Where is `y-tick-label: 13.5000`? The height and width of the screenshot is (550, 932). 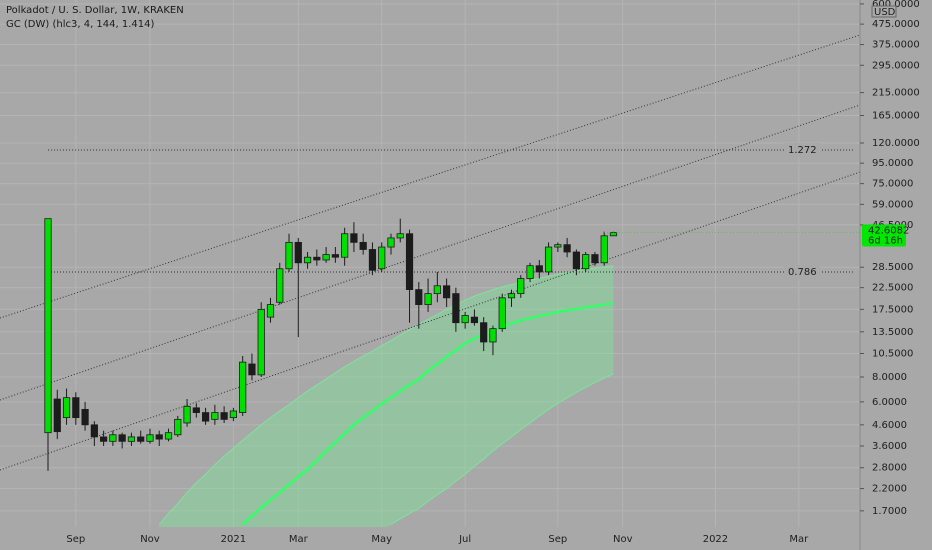 y-tick-label: 13.5000 is located at coordinates (892, 332).